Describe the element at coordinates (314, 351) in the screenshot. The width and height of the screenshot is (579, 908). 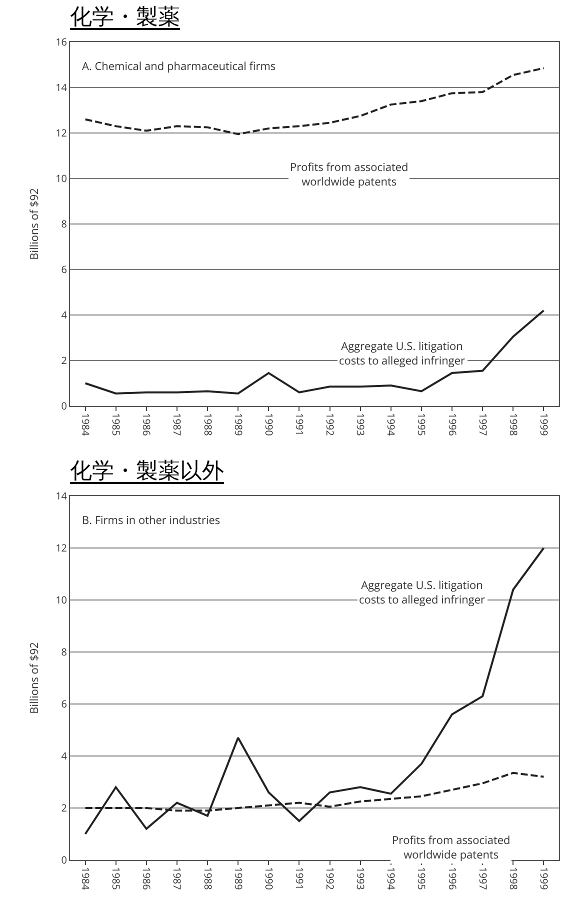
I see `line-series` at that location.